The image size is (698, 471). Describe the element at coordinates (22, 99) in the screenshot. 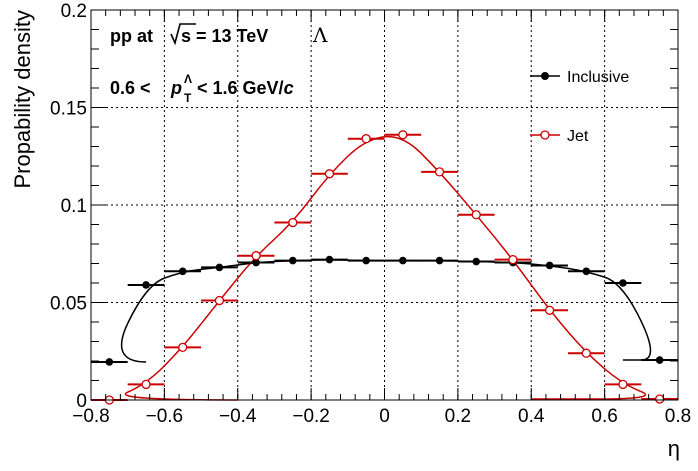

I see `y-axis-title: Propability density` at that location.